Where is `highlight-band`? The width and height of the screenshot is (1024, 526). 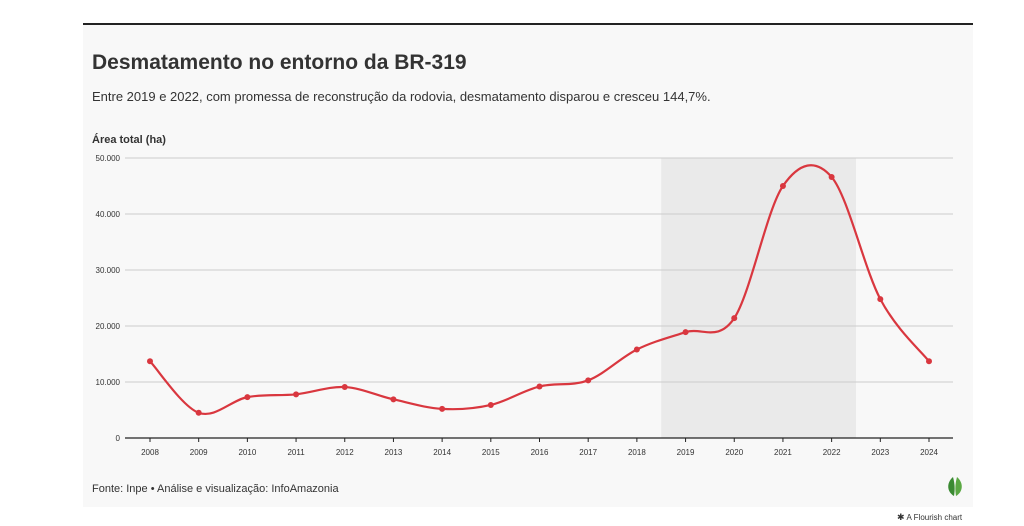 highlight-band is located at coordinates (758, 298).